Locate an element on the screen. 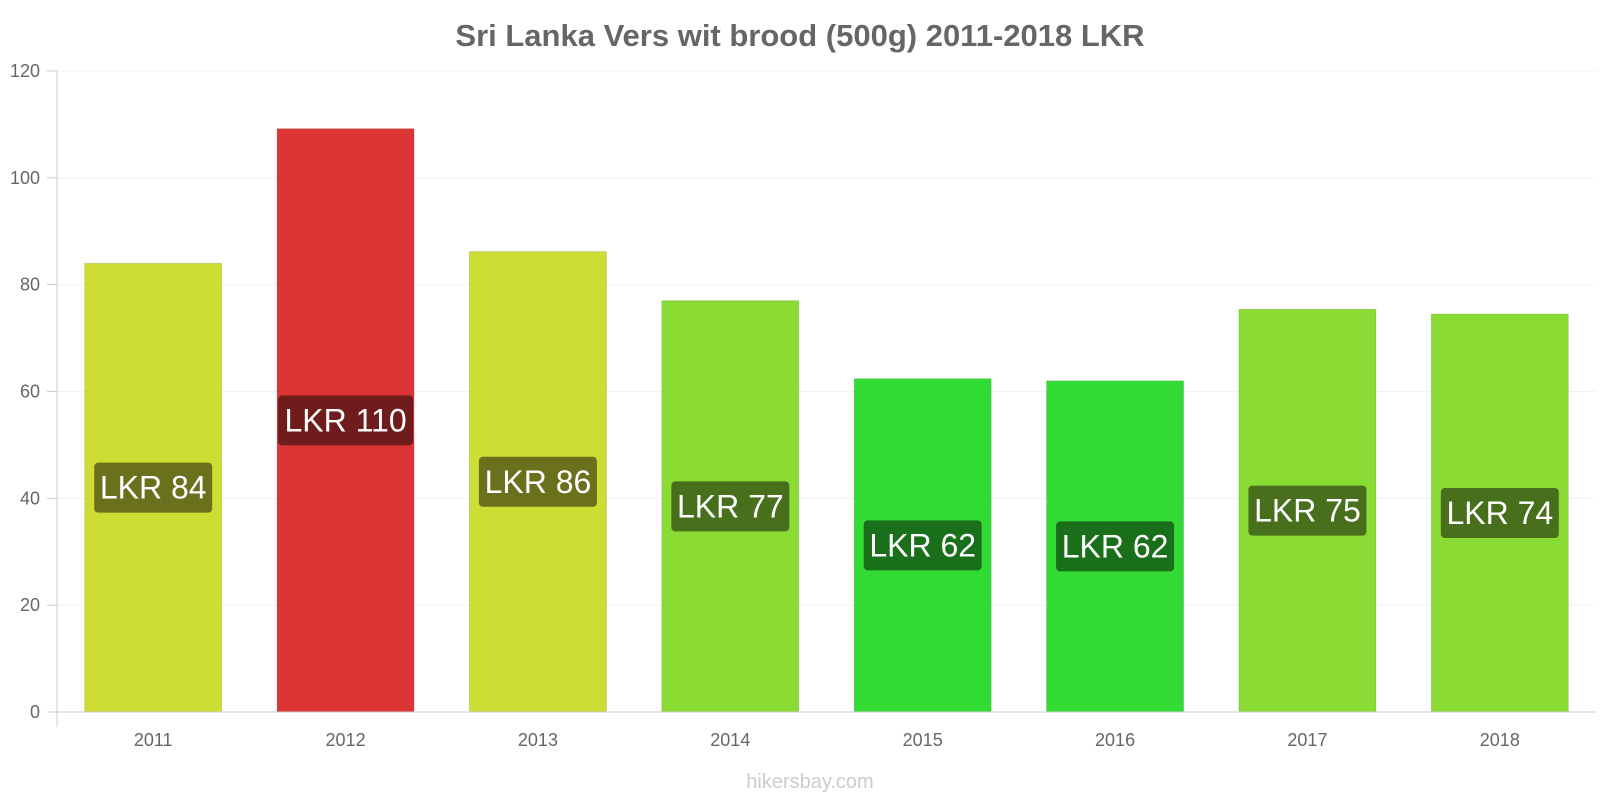 This screenshot has width=1600, height=800. data-label-2012: LKR 110 is located at coordinates (346, 420).